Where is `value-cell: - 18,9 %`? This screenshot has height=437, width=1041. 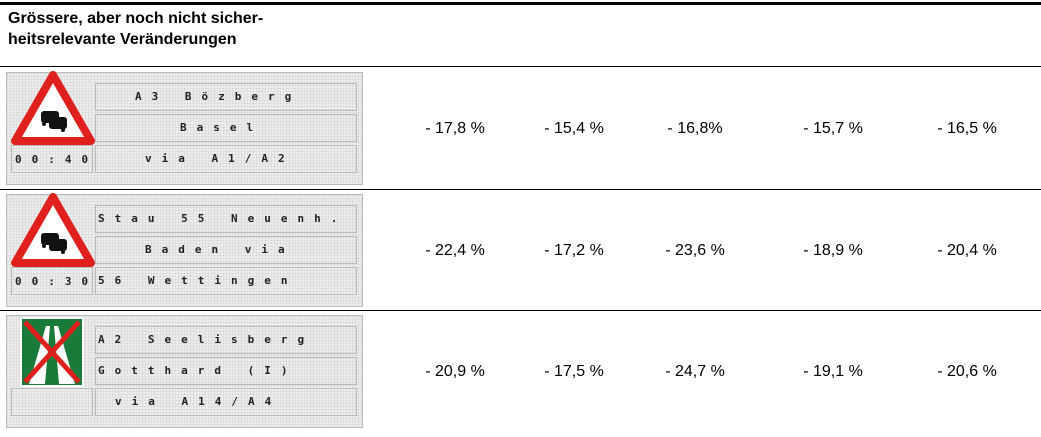
value-cell: - 18,9 % is located at coordinates (833, 250).